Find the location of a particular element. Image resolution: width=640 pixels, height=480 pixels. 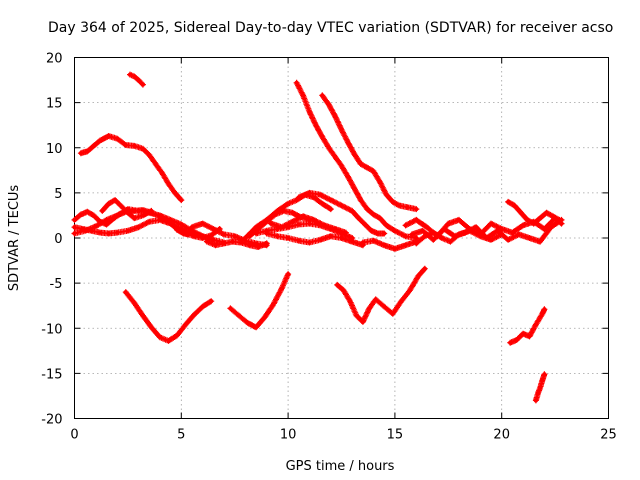

y-tick-label: -10 is located at coordinates (51, 329).